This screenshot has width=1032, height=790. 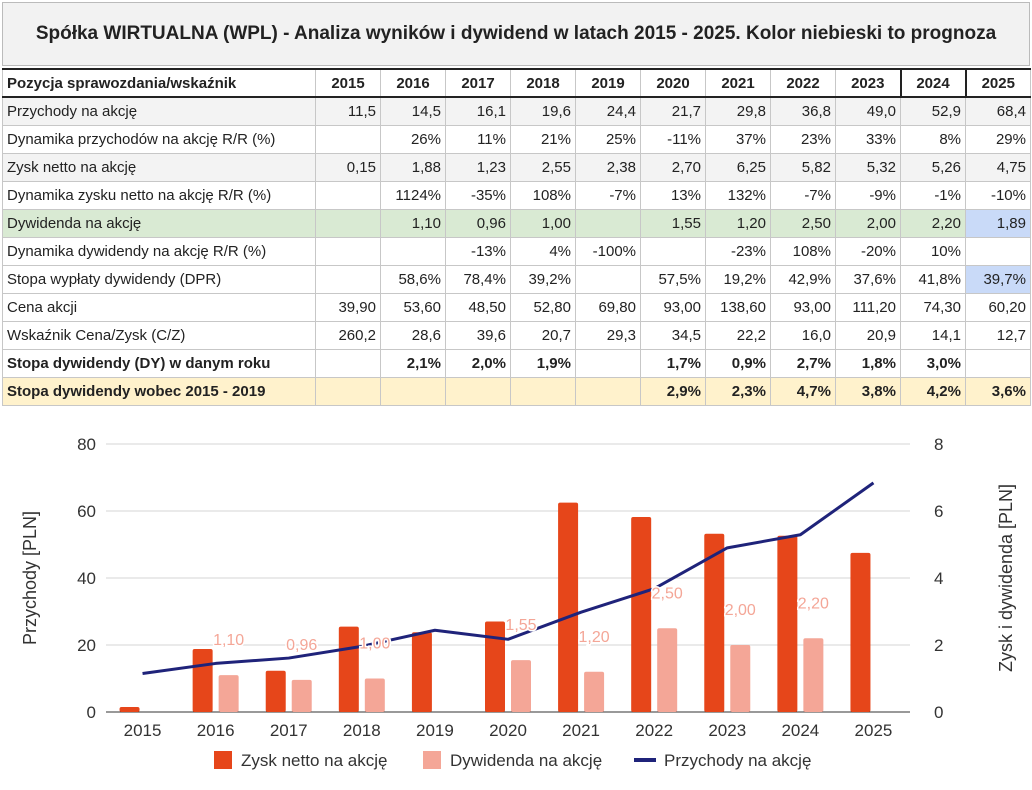 What do you see at coordinates (868, 167) in the screenshot?
I see `table-cell: 5,32` at bounding box center [868, 167].